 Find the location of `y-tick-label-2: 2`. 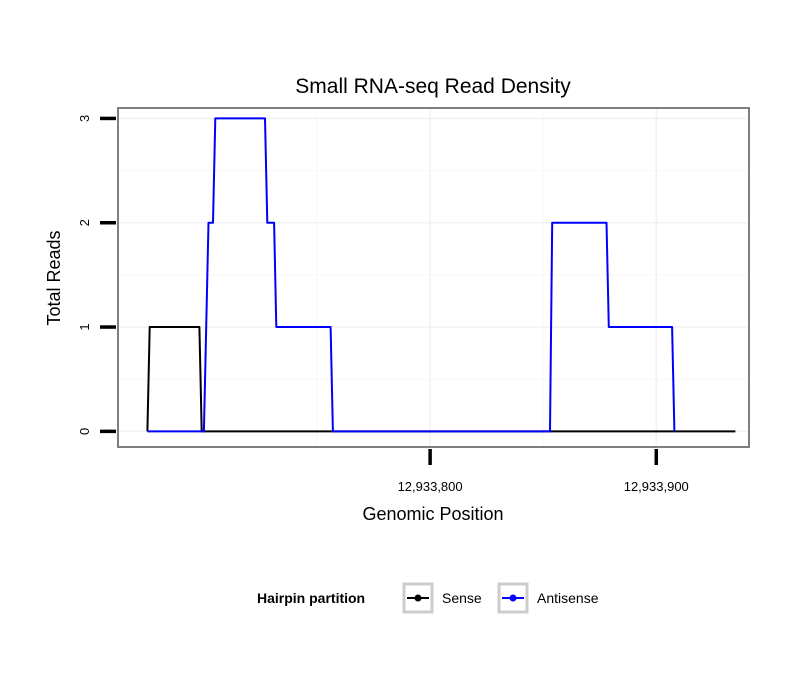

y-tick-label-2: 2 is located at coordinates (84, 222).